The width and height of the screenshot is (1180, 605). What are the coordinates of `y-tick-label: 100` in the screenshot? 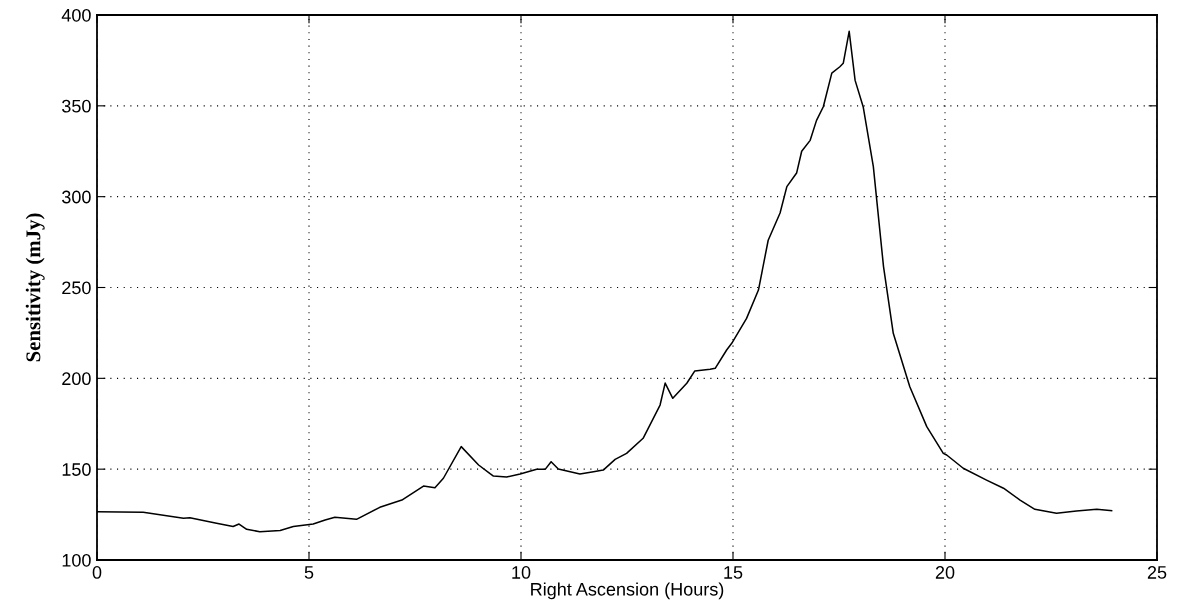 It's located at (76, 560).